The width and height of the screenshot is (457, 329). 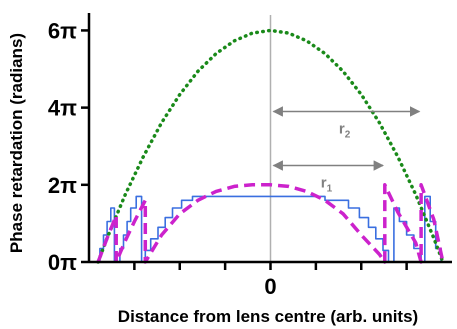 What do you see at coordinates (270, 286) in the screenshot?
I see `x-tick-label: 0` at bounding box center [270, 286].